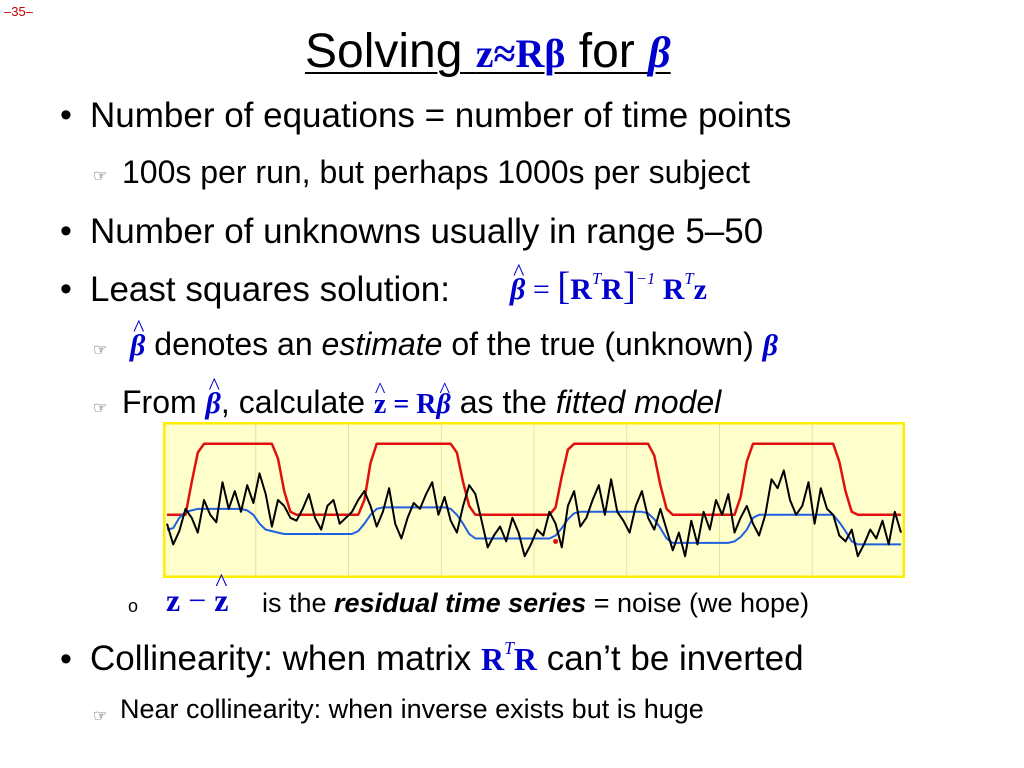 This screenshot has height=768, width=1024. What do you see at coordinates (18, 11) in the screenshot?
I see `page-number: –35–` at bounding box center [18, 11].